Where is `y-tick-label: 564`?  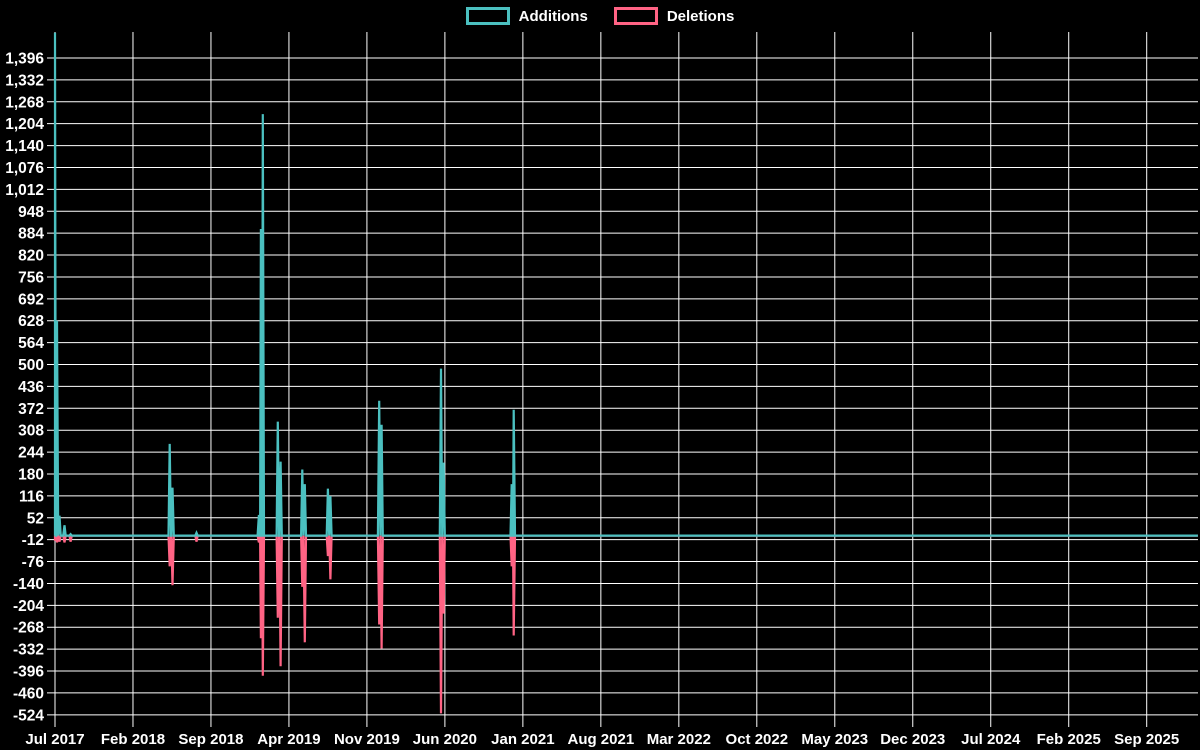
y-tick-label: 564 is located at coordinates (31, 343).